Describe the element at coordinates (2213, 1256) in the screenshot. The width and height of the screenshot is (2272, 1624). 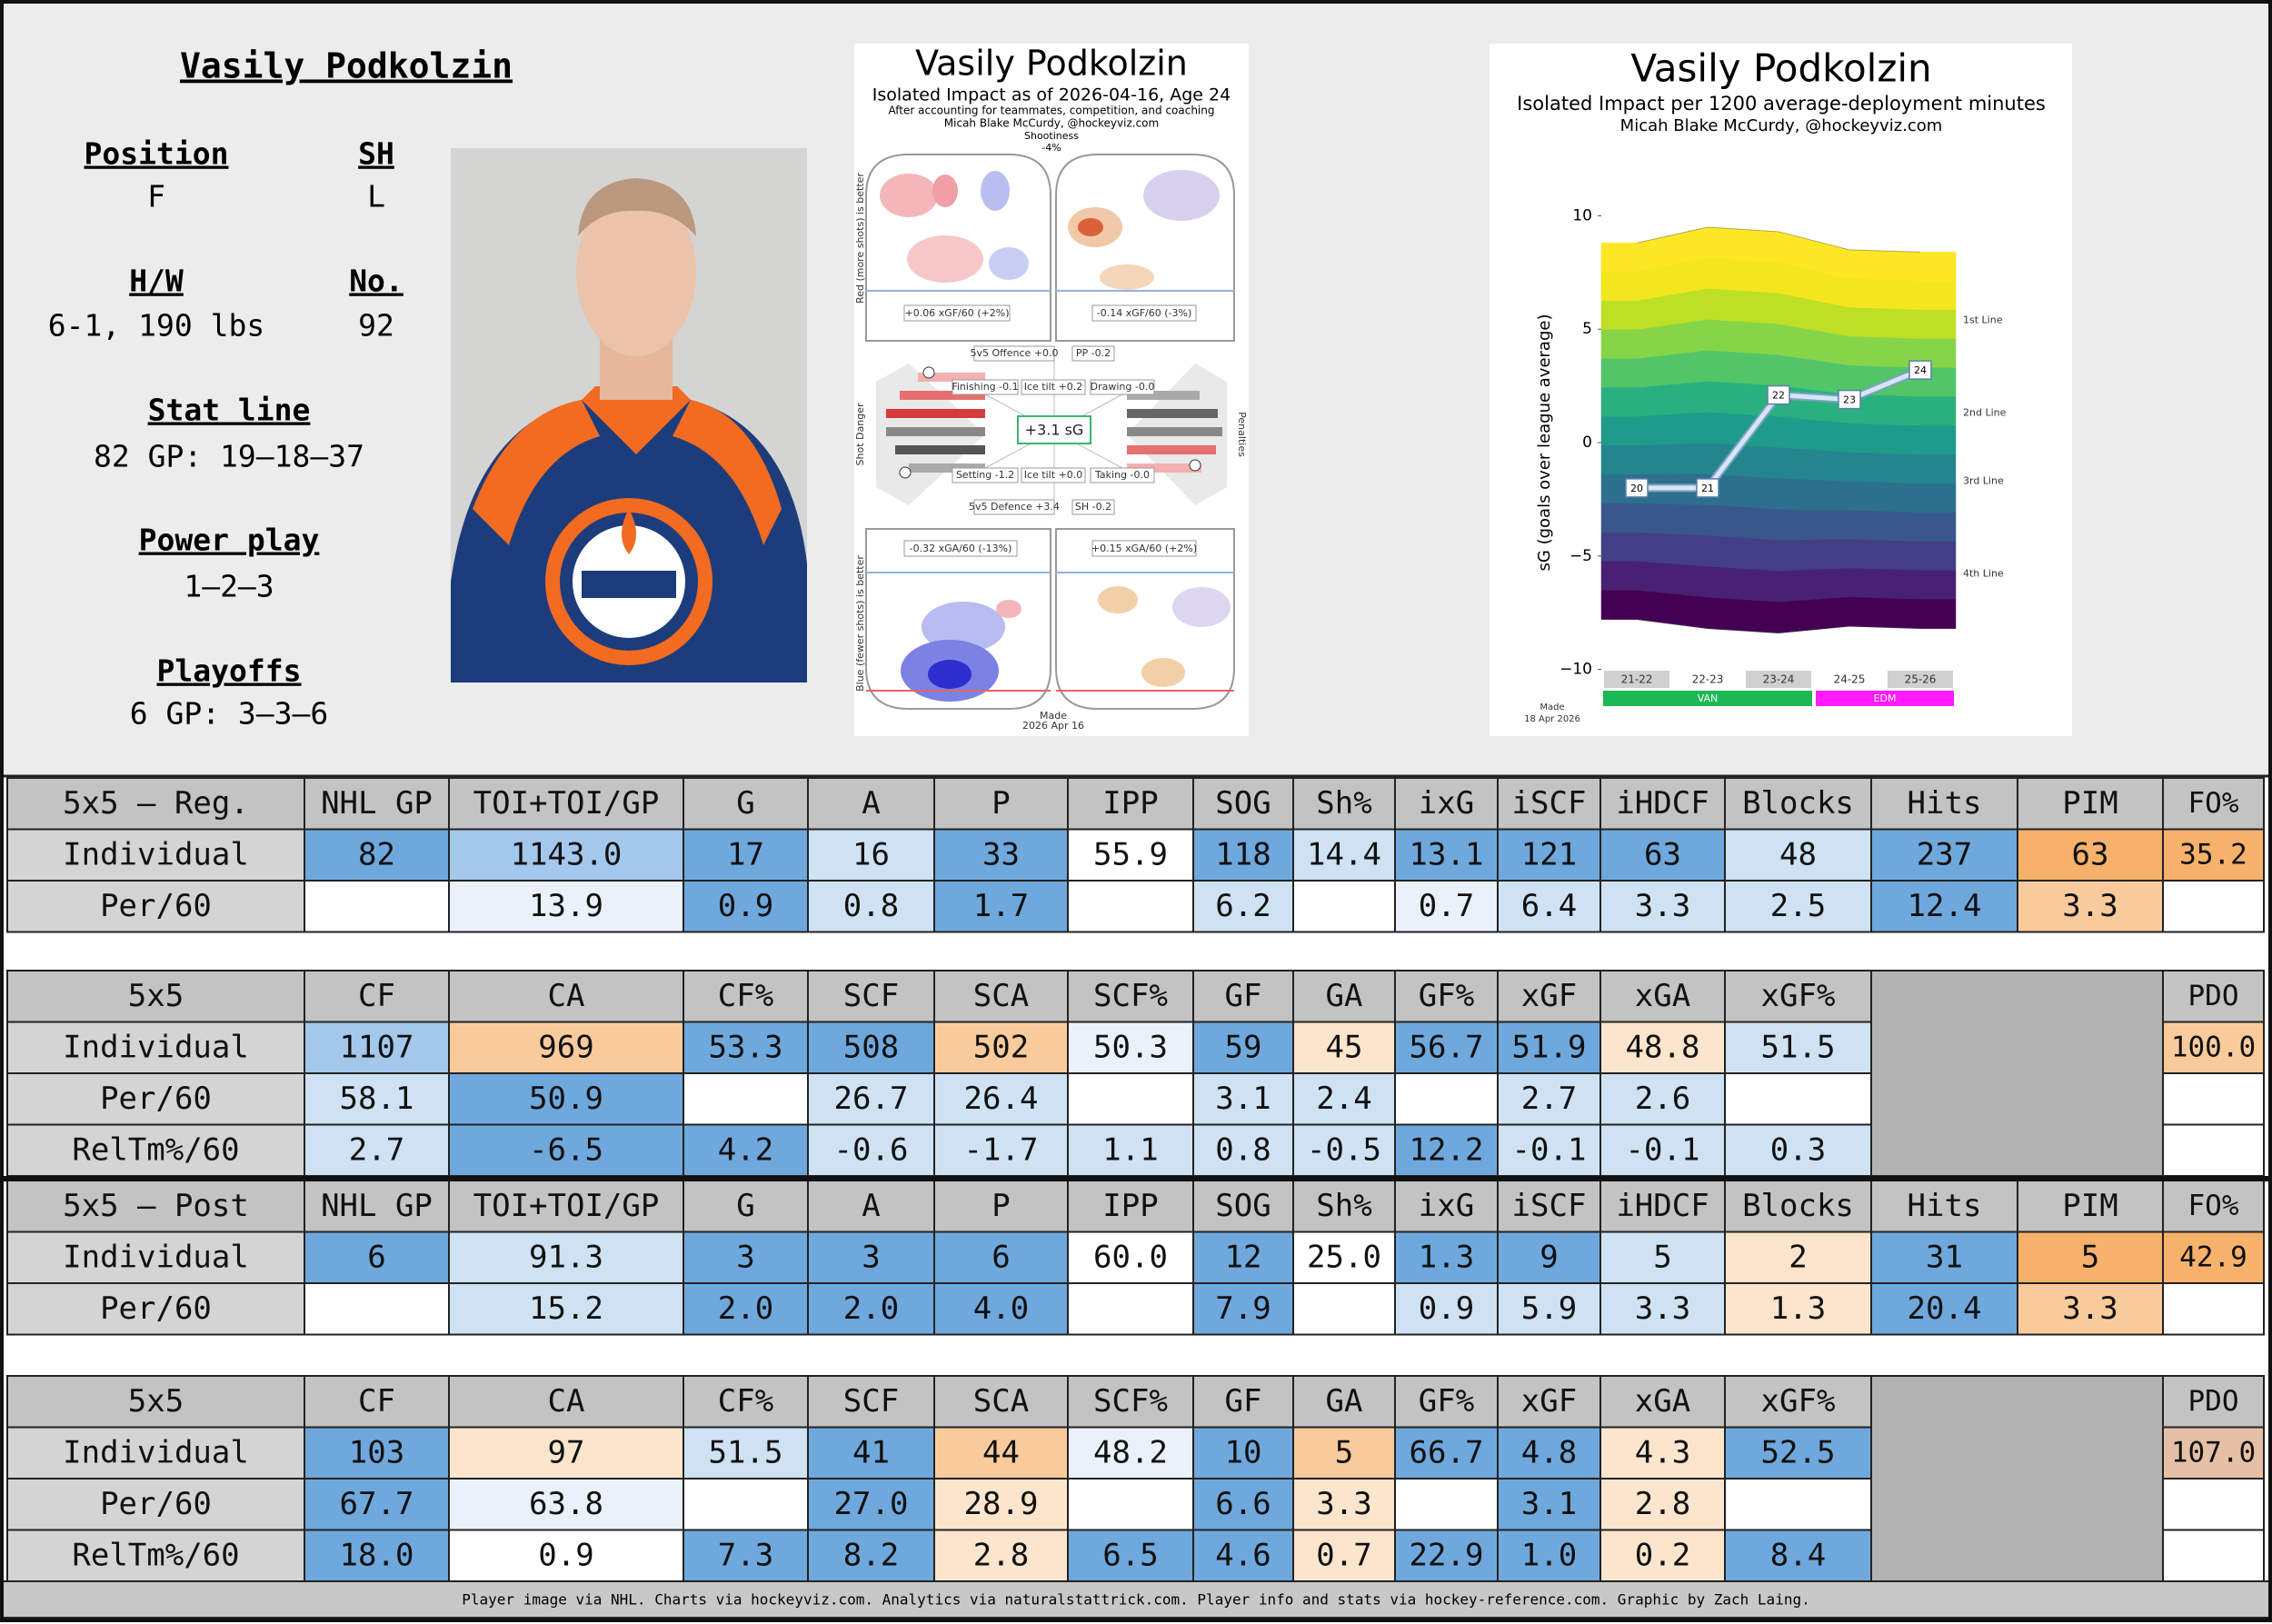
I see `stat-value: 42.9` at that location.